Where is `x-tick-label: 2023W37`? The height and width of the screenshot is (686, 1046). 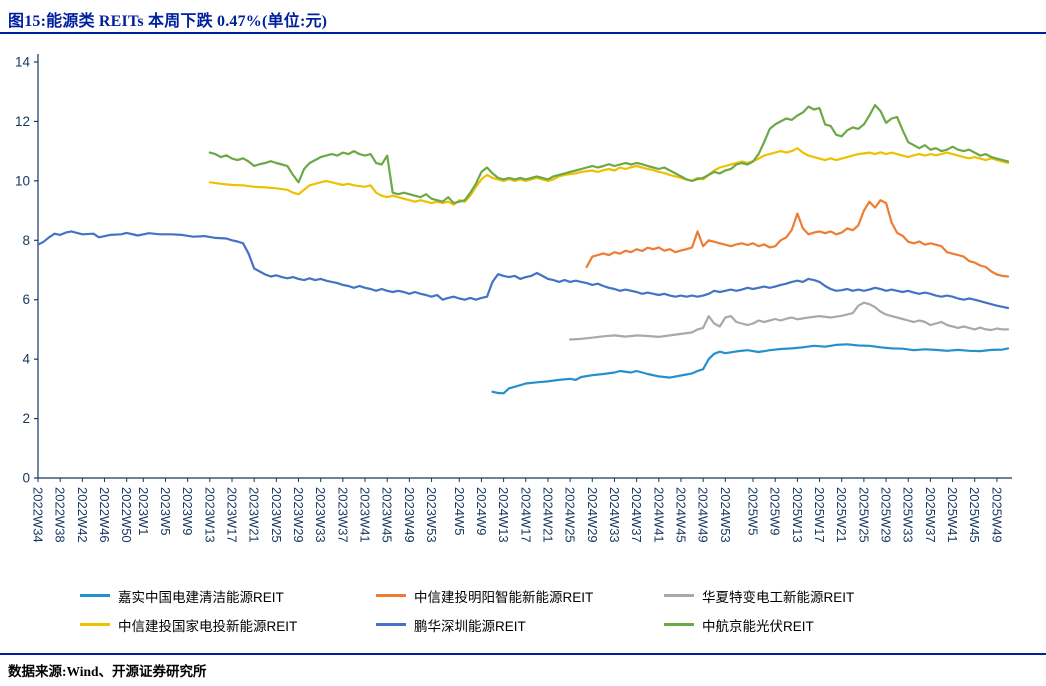 x-tick-label: 2023W37 is located at coordinates (342, 515).